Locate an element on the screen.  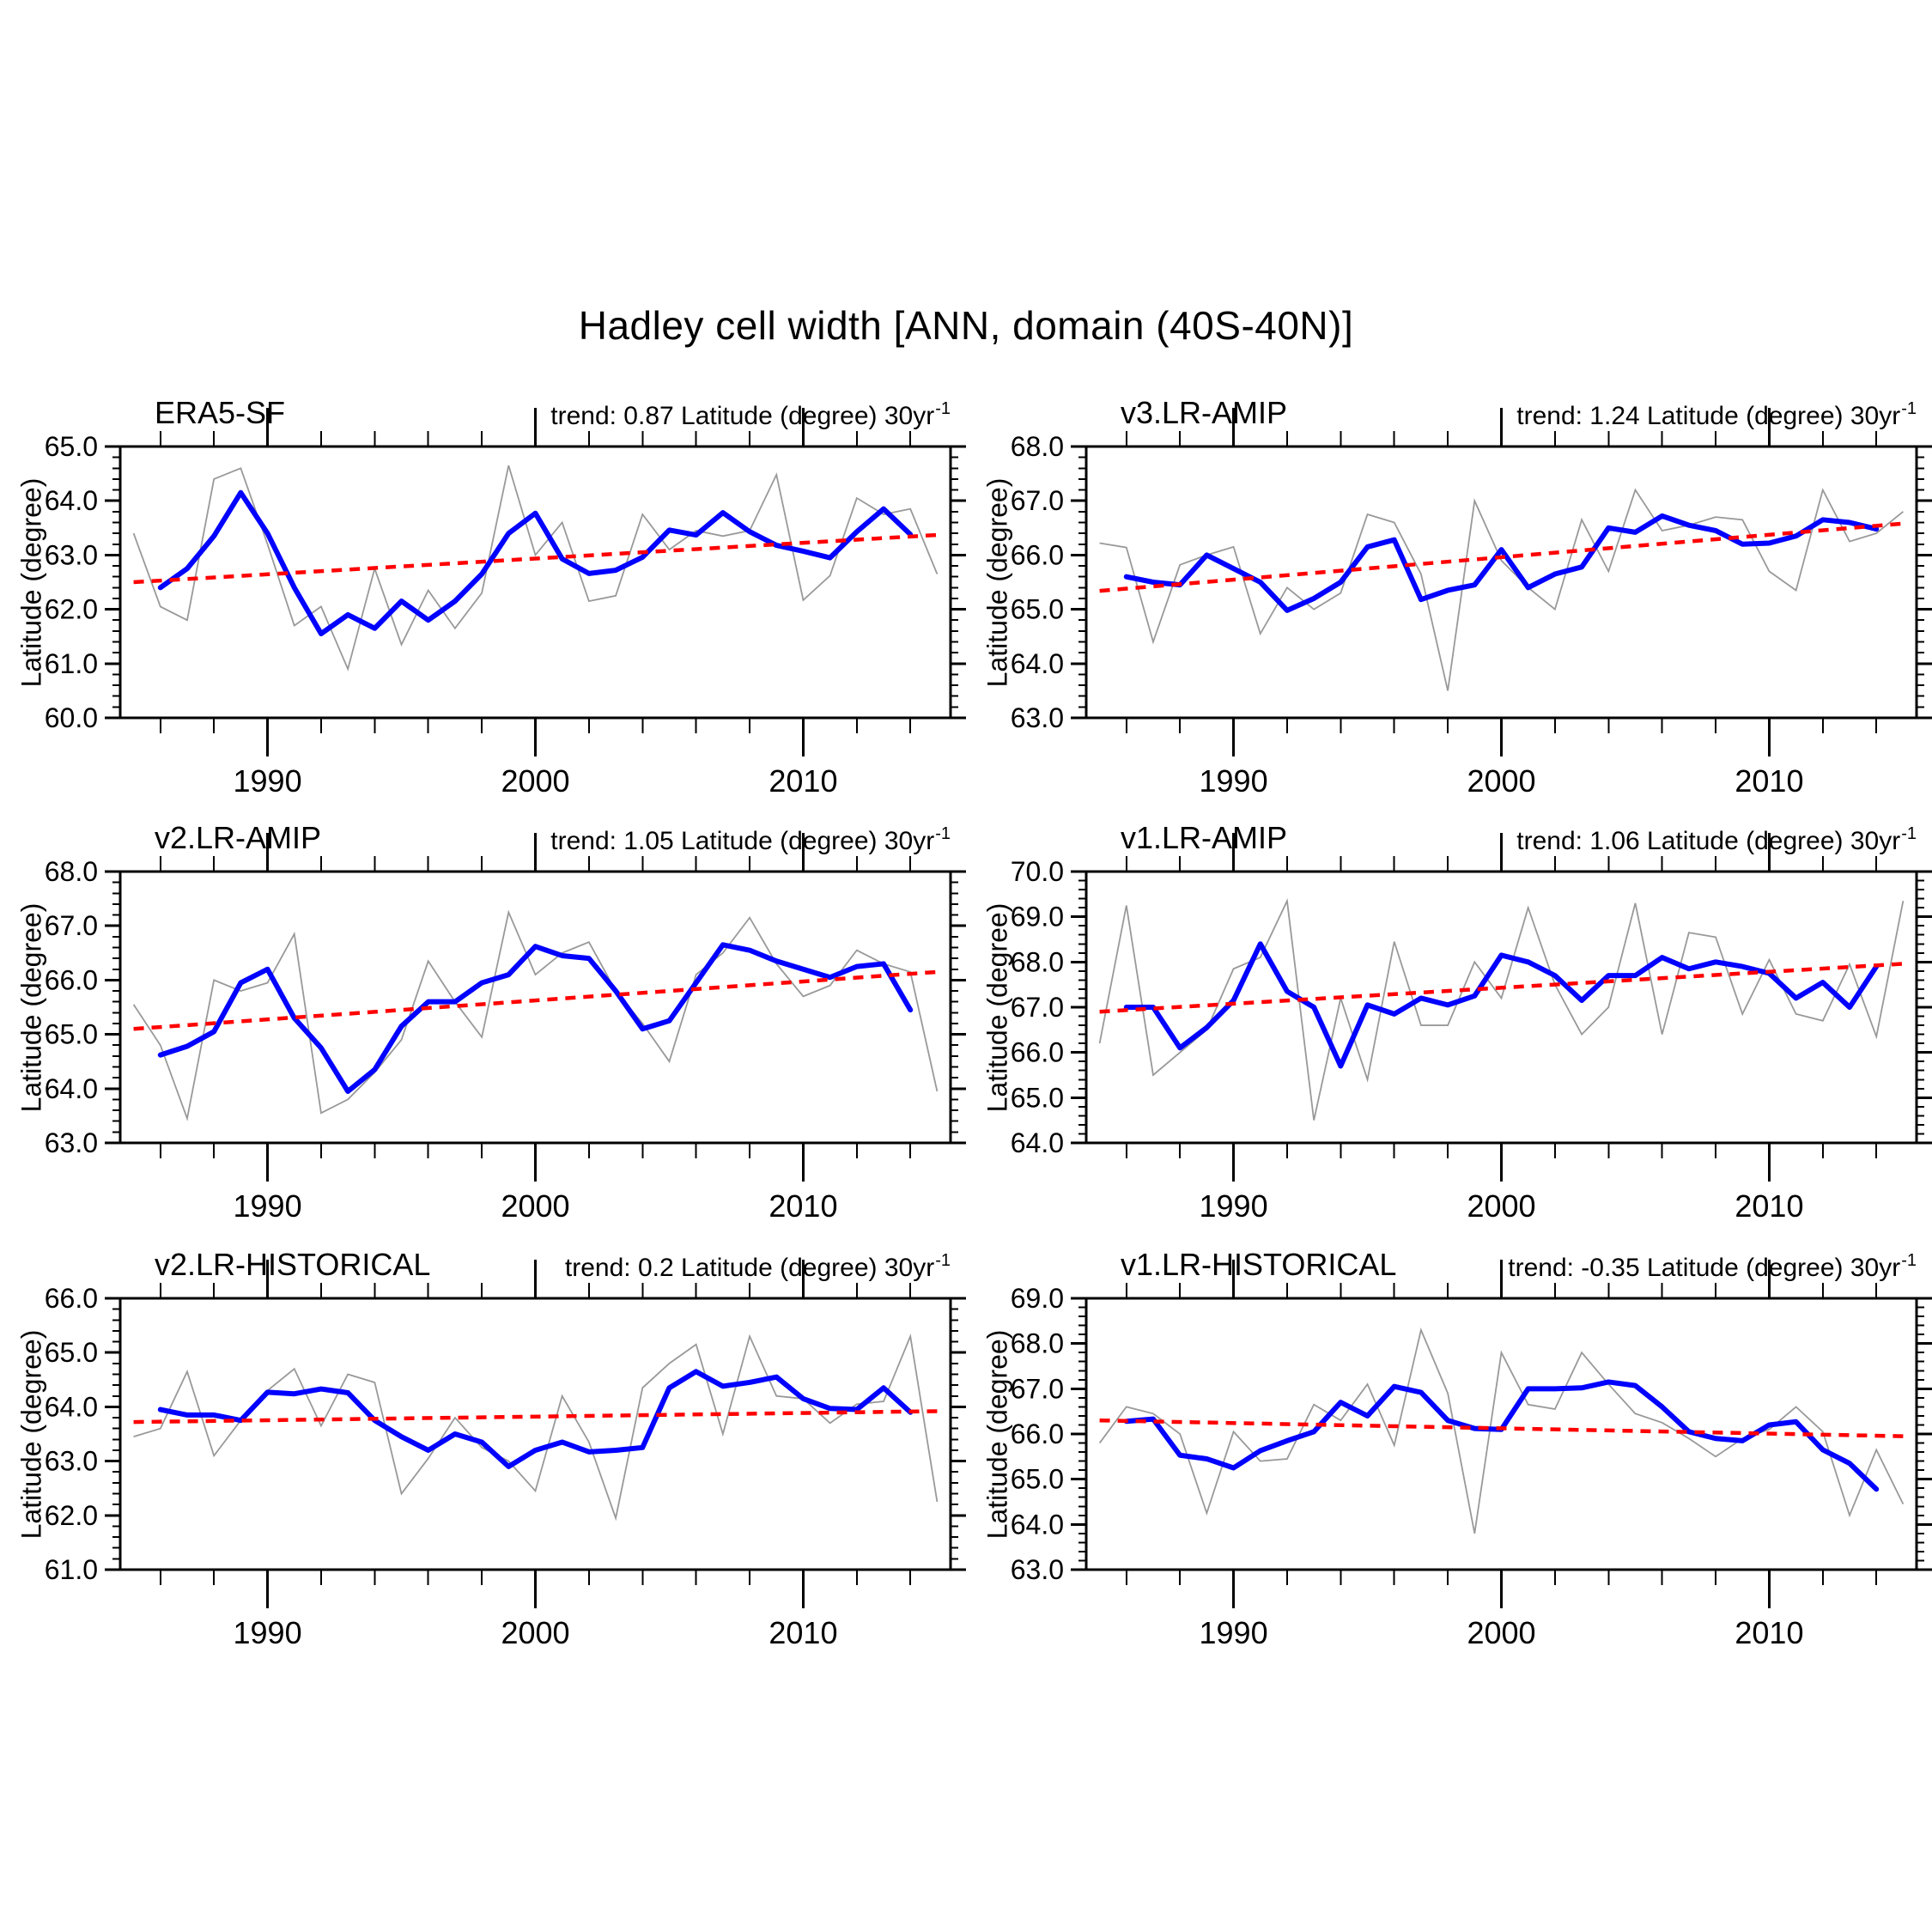
panel-trend-label: trend: 0.2 Latitude (degree) 30yr-1 is located at coordinates (758, 1267).